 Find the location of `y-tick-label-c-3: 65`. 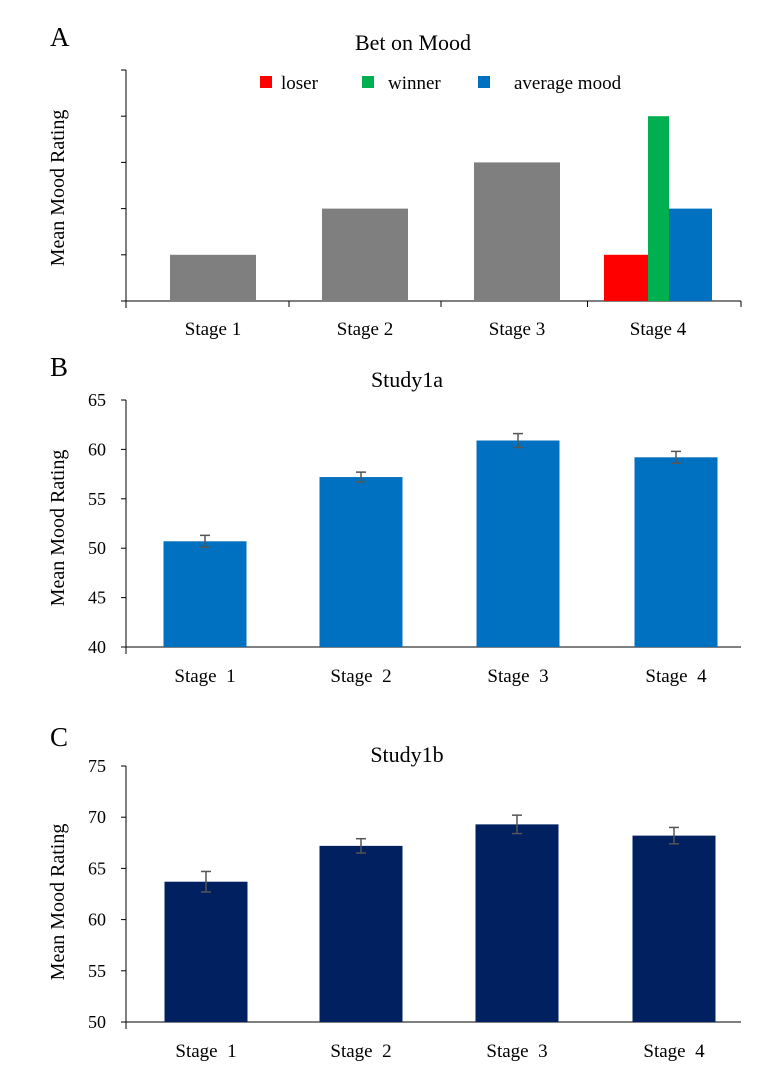

y-tick-label-c-3: 65 is located at coordinates (97, 868).